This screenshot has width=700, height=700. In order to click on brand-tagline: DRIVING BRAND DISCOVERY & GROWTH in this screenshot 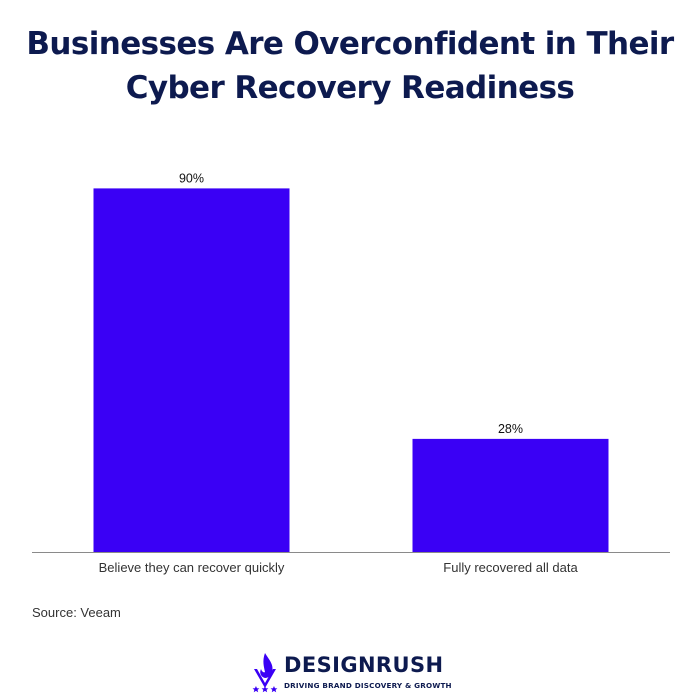, I will do `click(368, 685)`.